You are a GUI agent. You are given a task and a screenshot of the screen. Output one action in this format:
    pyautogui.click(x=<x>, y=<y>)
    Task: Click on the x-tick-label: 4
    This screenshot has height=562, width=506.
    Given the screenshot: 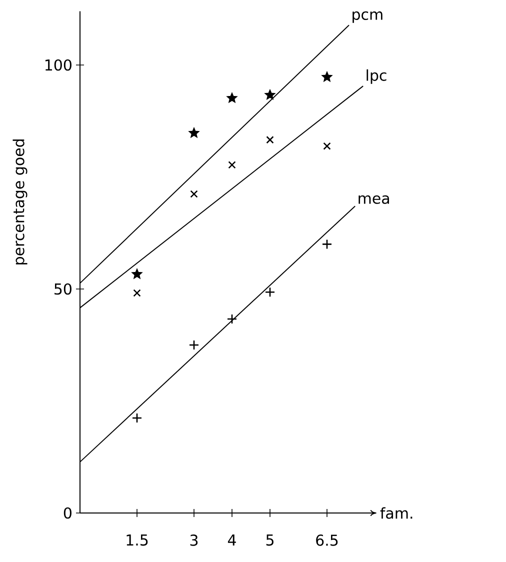 What is the action you would take?
    pyautogui.click(x=232, y=540)
    